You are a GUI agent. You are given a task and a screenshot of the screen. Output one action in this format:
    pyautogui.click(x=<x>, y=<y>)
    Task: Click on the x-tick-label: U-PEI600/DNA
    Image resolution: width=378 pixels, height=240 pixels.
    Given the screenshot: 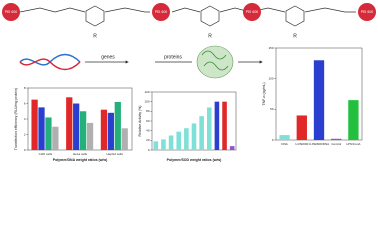 What is the action you would take?
    pyautogui.click(x=319, y=144)
    